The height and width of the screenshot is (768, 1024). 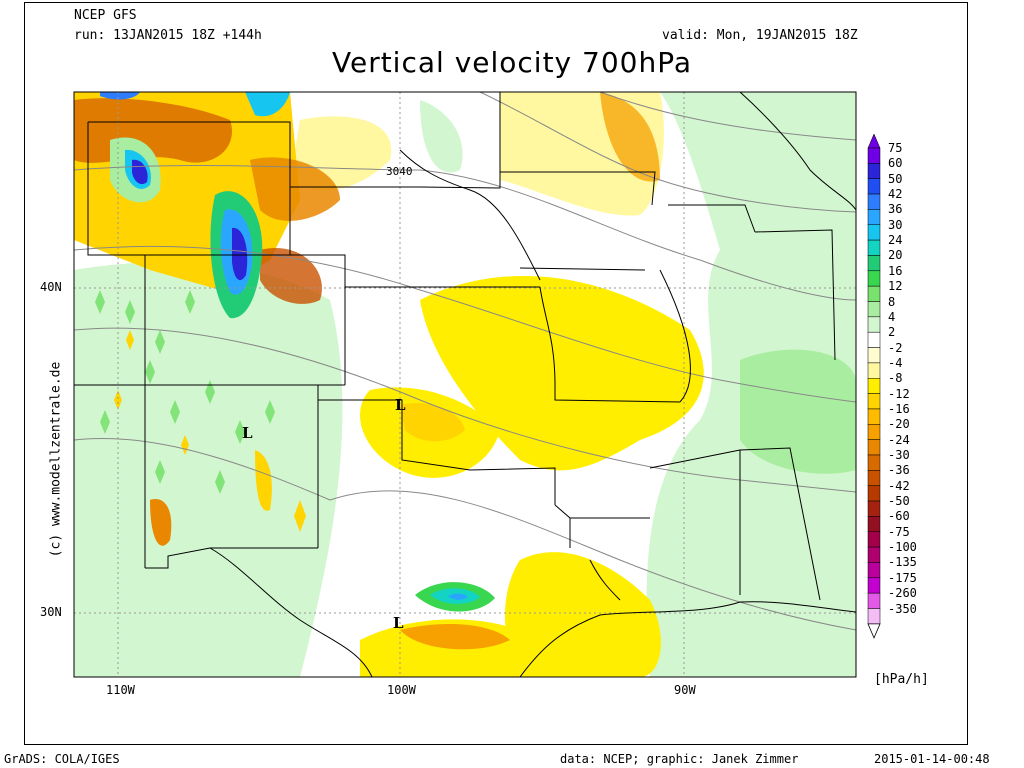 What do you see at coordinates (902, 608) in the screenshot?
I see `colorbar-level-label: -350` at bounding box center [902, 608].